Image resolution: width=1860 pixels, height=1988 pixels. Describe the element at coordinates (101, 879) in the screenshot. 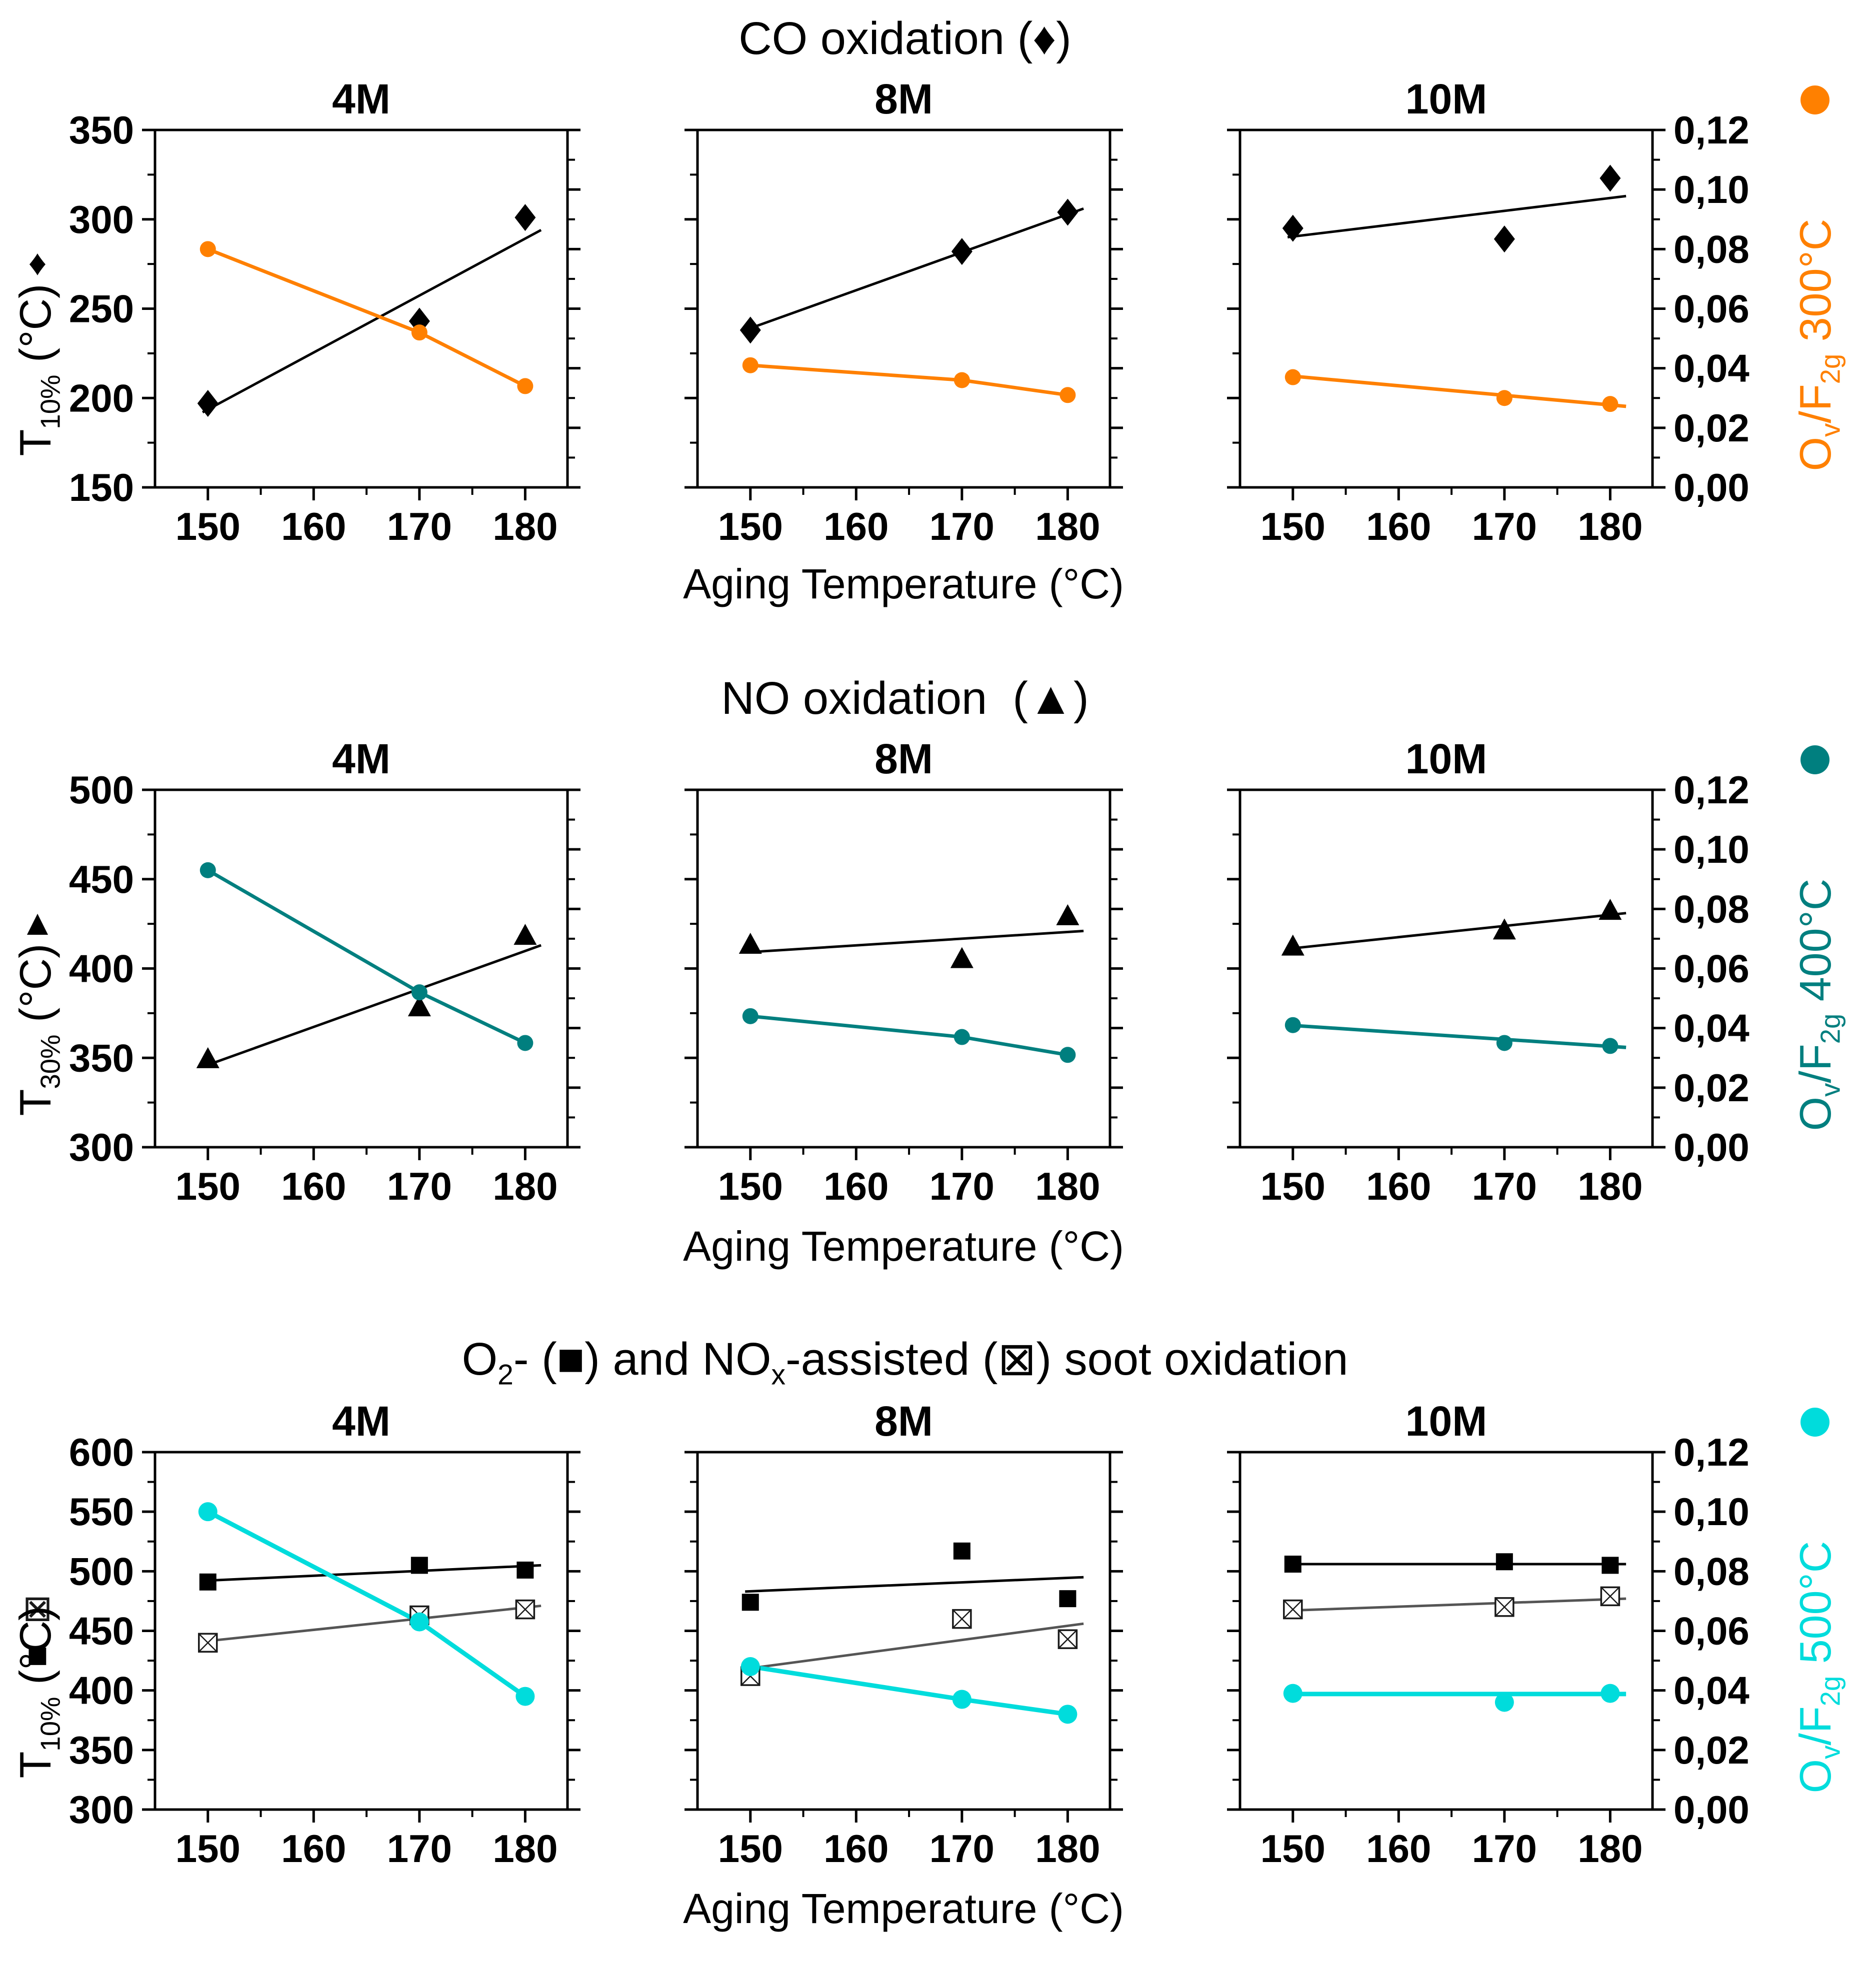

I see `y-tick-label: 450` at that location.